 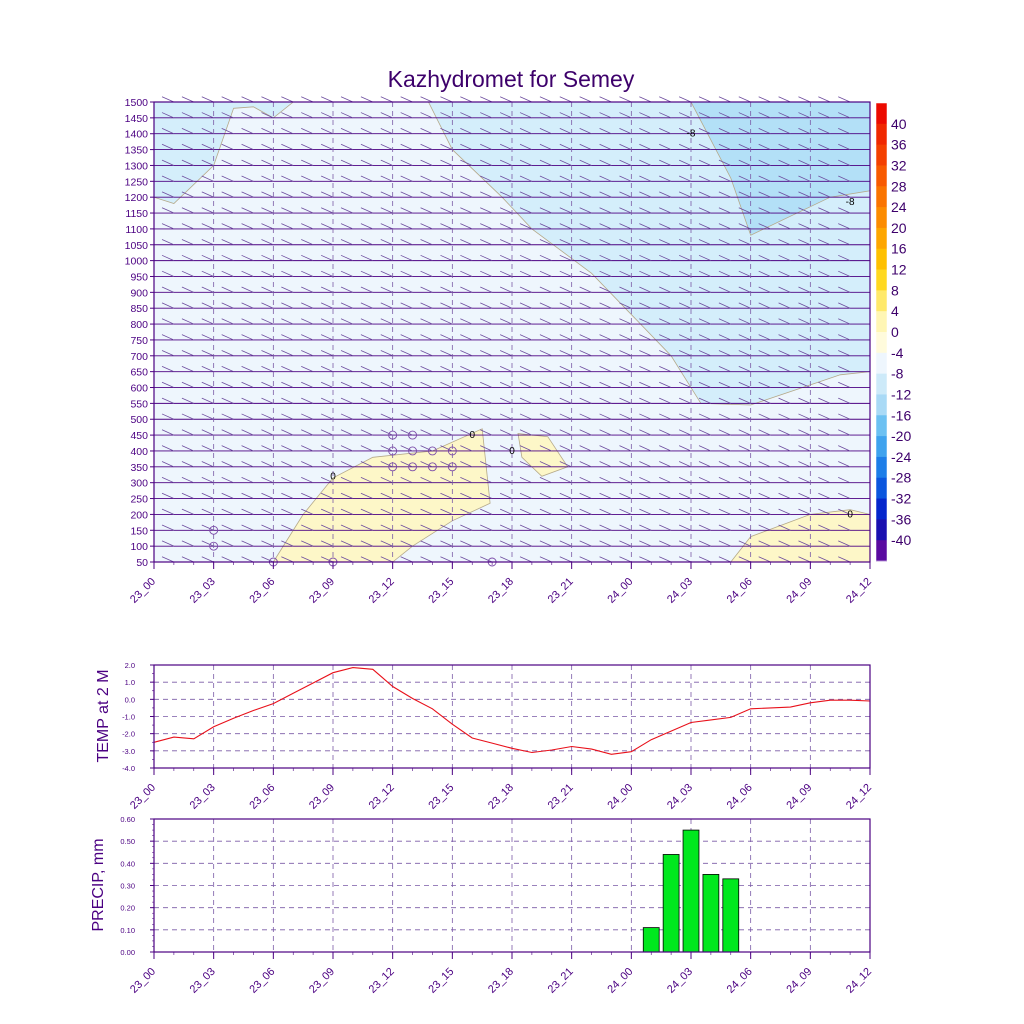 What do you see at coordinates (98, 884) in the screenshot?
I see `precipitation-axis-label: PRECIP, mm` at bounding box center [98, 884].